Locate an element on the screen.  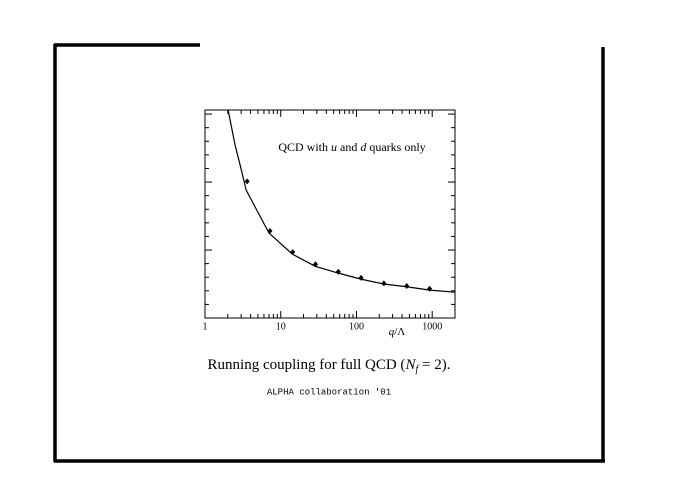
fit-curve is located at coordinates (341, 201).